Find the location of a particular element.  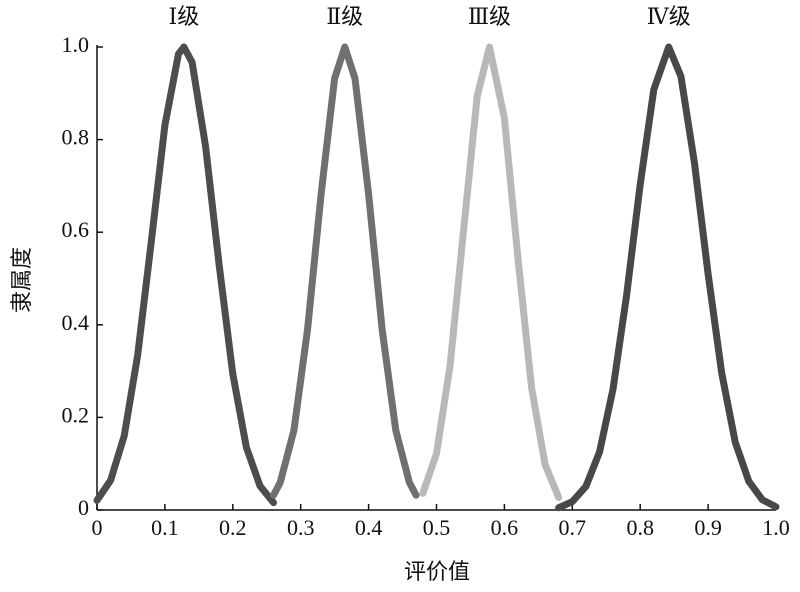

x-tick-label: 0.6 is located at coordinates (505, 527).